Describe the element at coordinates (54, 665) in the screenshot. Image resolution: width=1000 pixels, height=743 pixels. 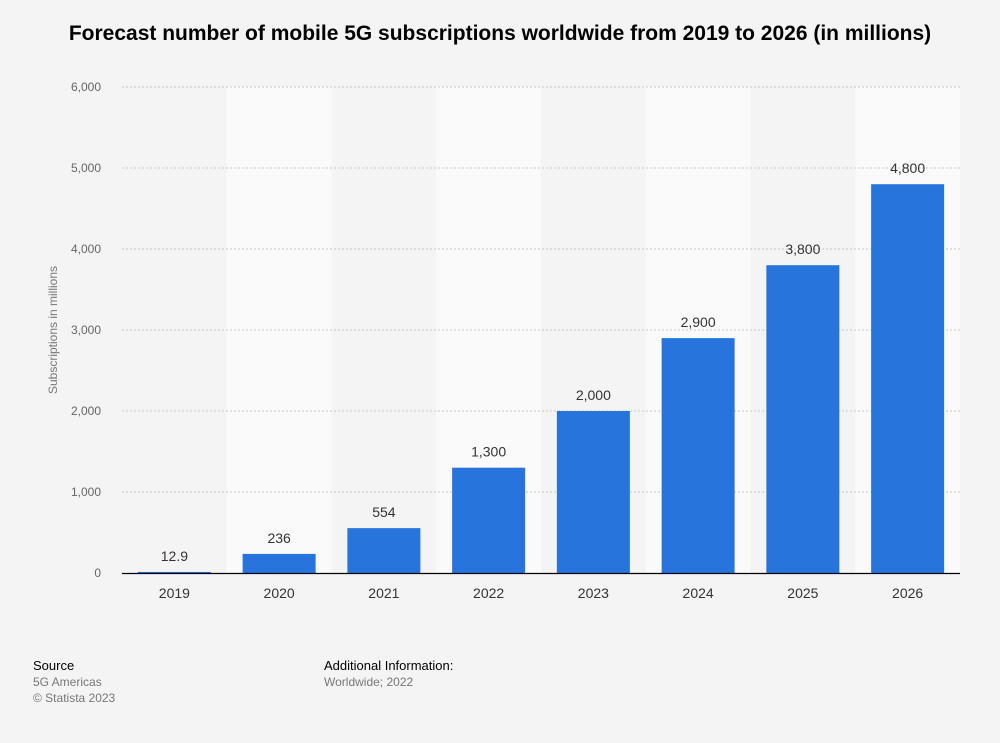
I see `source-heading: Source` at that location.